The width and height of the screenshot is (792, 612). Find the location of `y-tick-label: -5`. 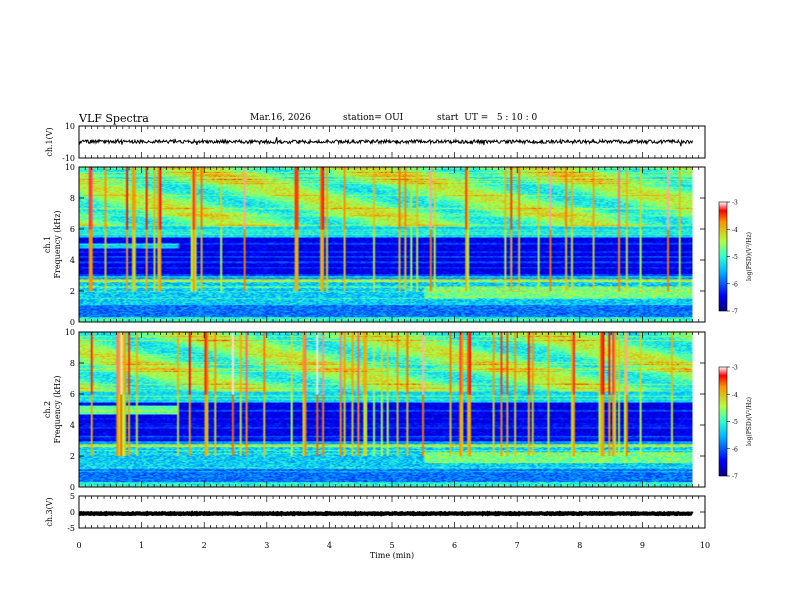

y-tick-label: -5 is located at coordinates (71, 528).